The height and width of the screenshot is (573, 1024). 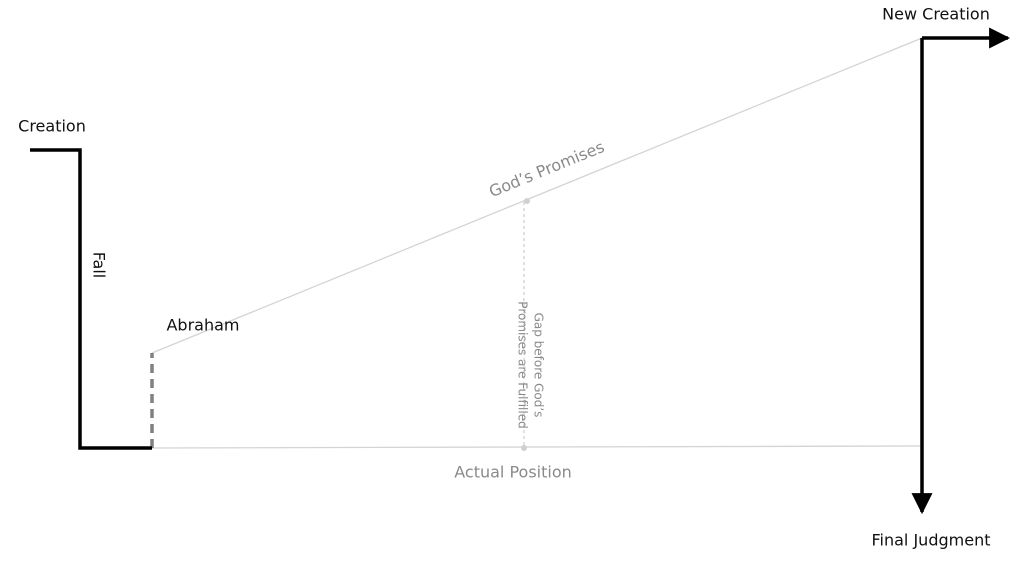 What do you see at coordinates (537, 447) in the screenshot?
I see `actual-line` at bounding box center [537, 447].